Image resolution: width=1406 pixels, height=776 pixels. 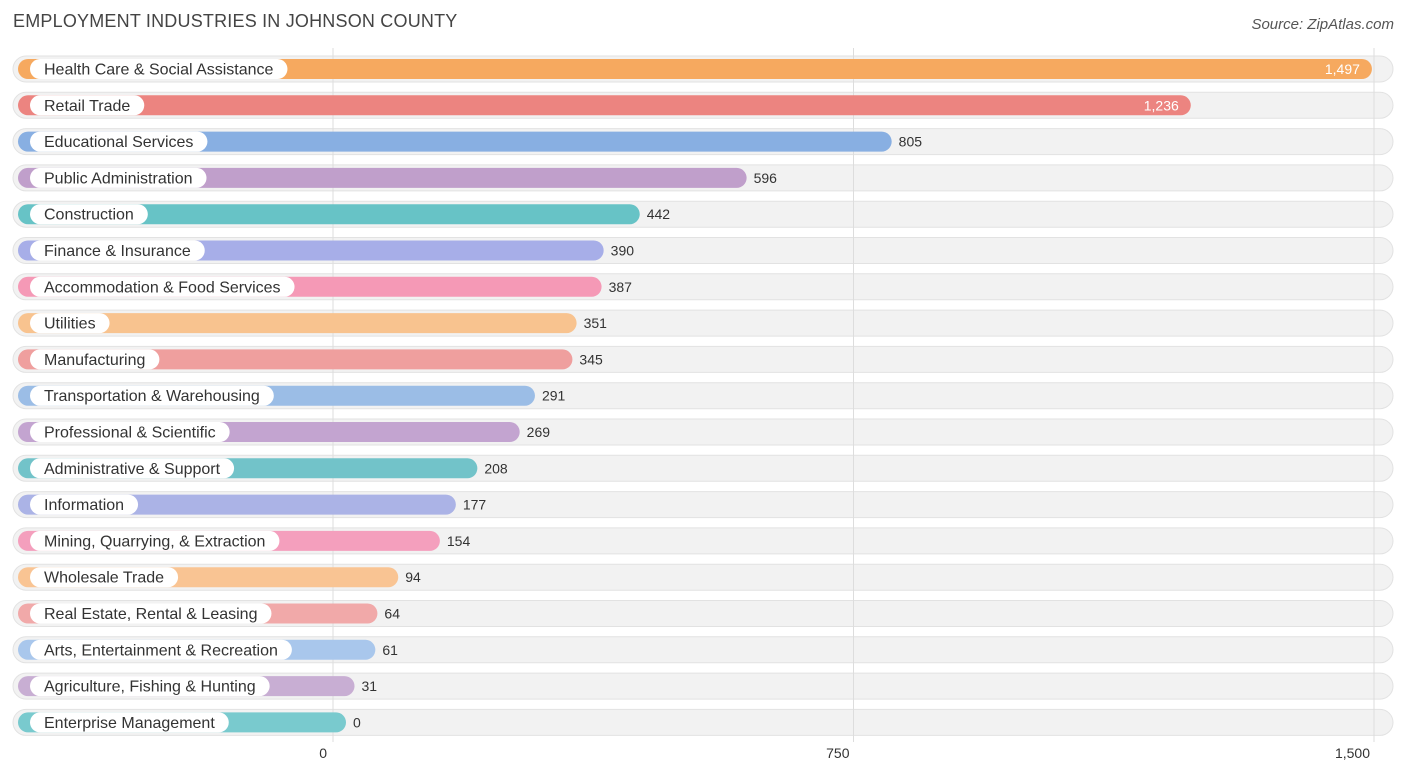 What do you see at coordinates (591, 359) in the screenshot?
I see `value-label: 345` at bounding box center [591, 359].